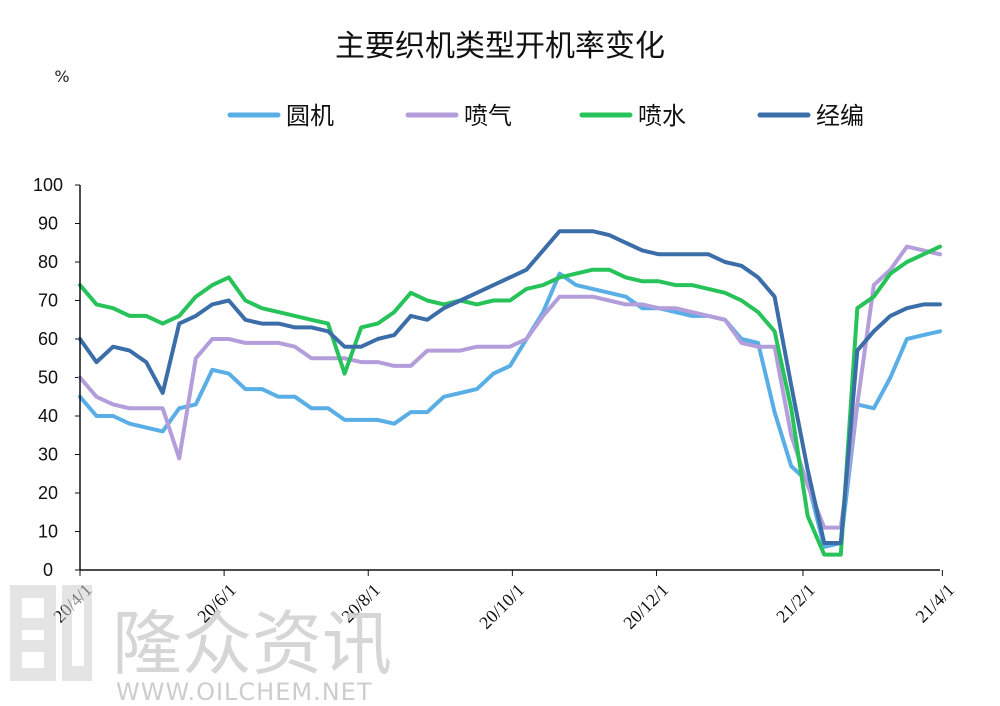  I want to click on watermark-url: WWW.OILCHEM.NET, so click(244, 692).